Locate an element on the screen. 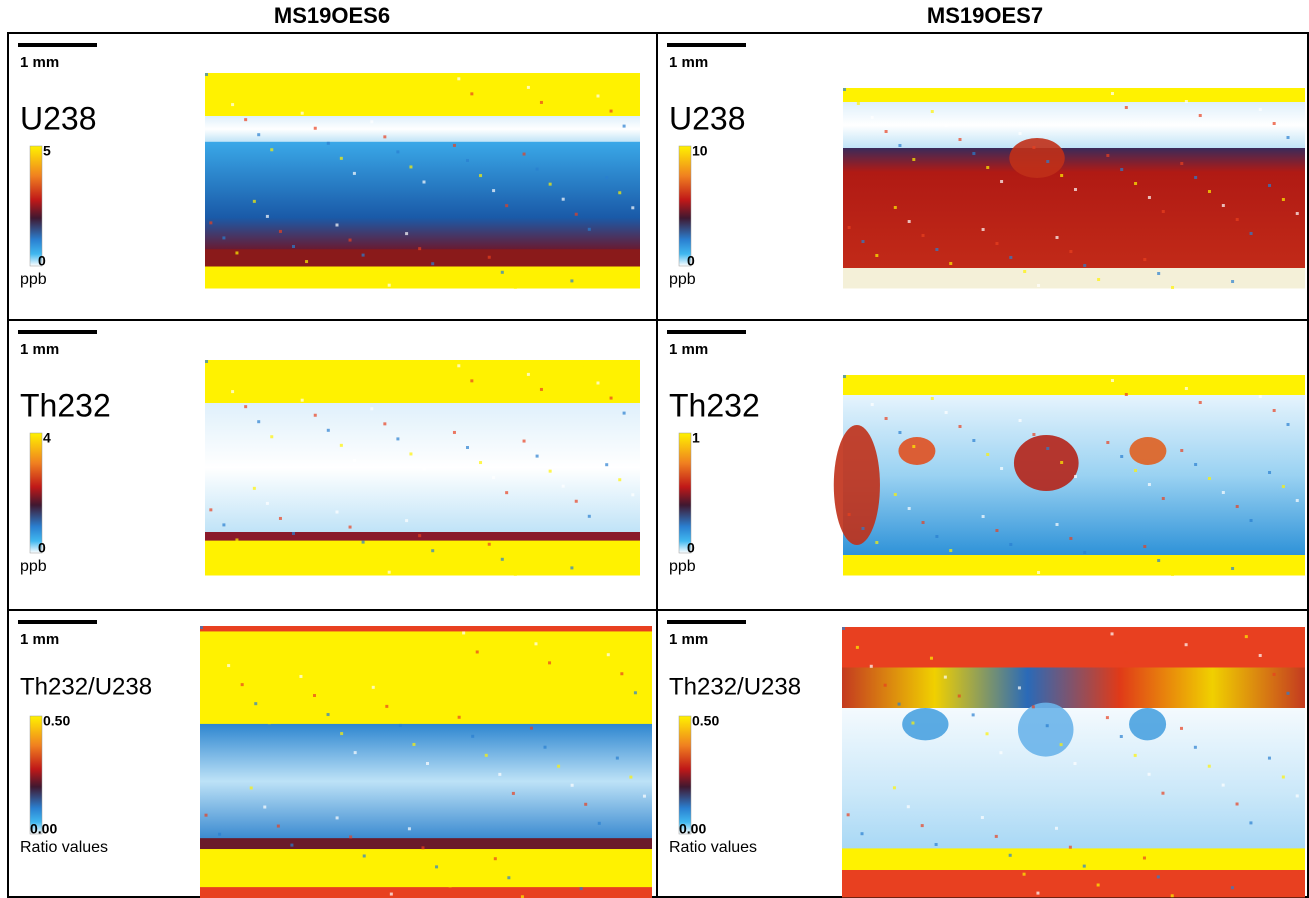 Image resolution: width=1309 pixels, height=898 pixels. map-feature is located at coordinates (1148, 724).